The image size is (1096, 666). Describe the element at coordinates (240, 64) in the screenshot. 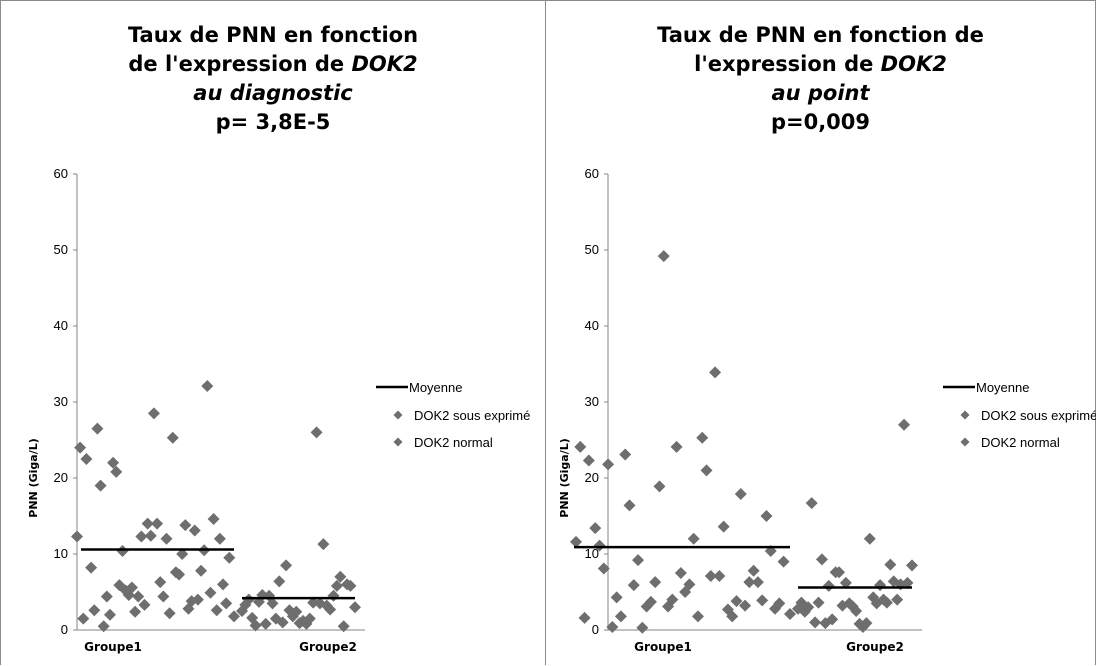

I see `title-line-2-text: de l'expression de` at that location.